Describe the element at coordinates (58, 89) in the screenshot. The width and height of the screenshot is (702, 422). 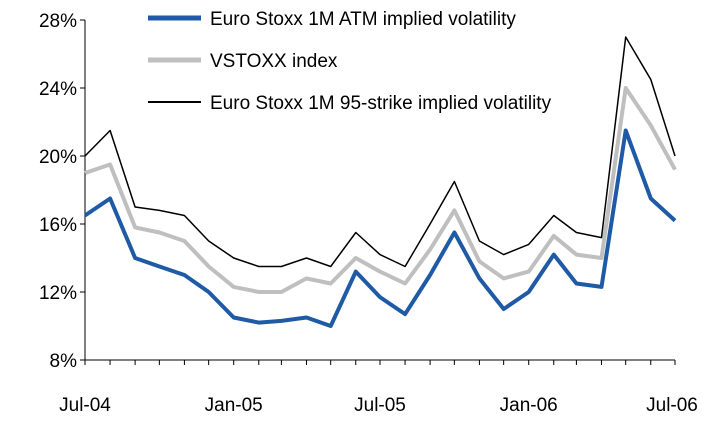
I see `y-tick-label: 24%` at that location.